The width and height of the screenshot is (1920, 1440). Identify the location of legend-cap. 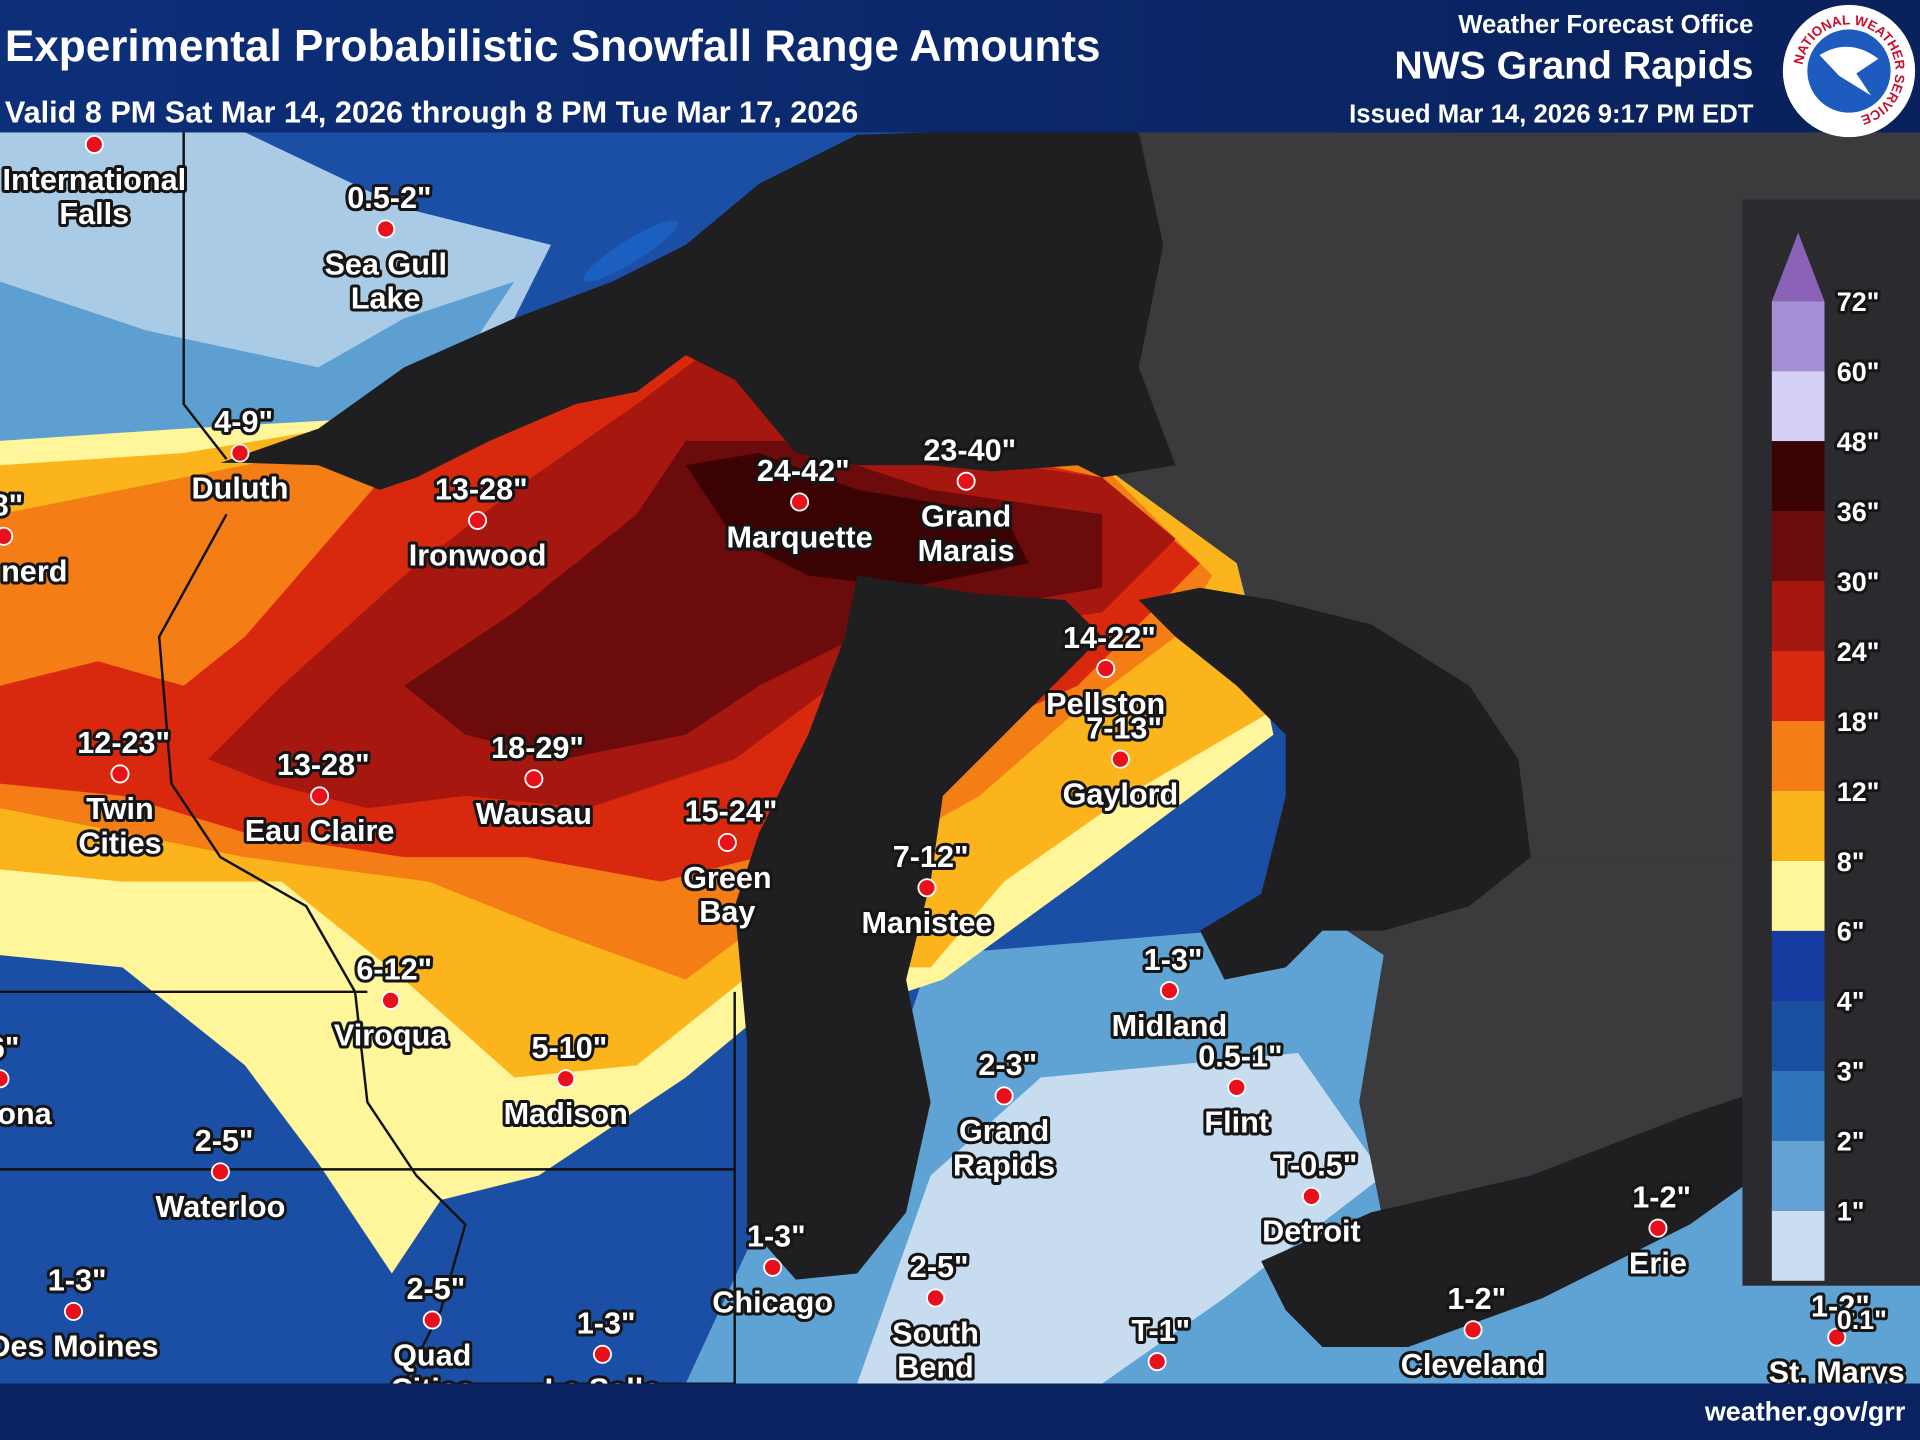
(1798, 267).